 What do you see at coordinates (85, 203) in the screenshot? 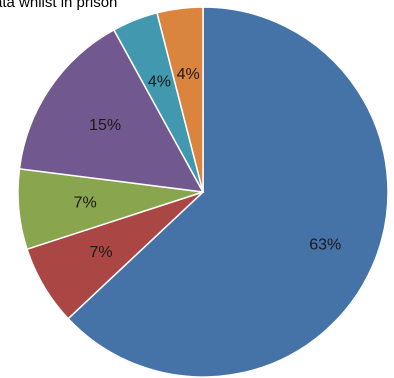
I see `pie-slice-label-2: 7%` at bounding box center [85, 203].